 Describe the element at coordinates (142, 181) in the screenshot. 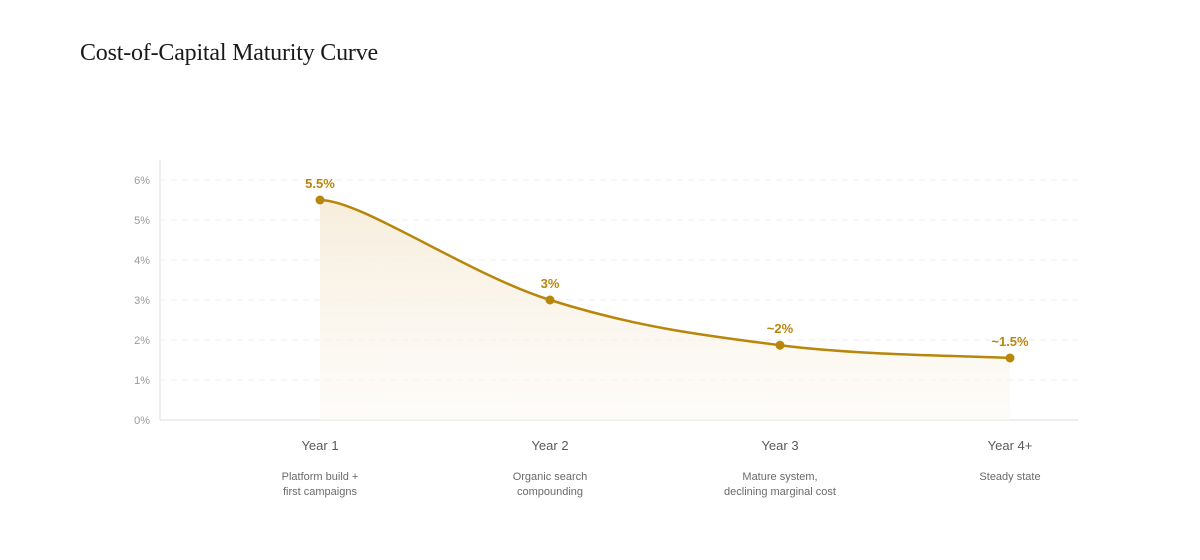

I see `y-tick-label: 6%` at that location.